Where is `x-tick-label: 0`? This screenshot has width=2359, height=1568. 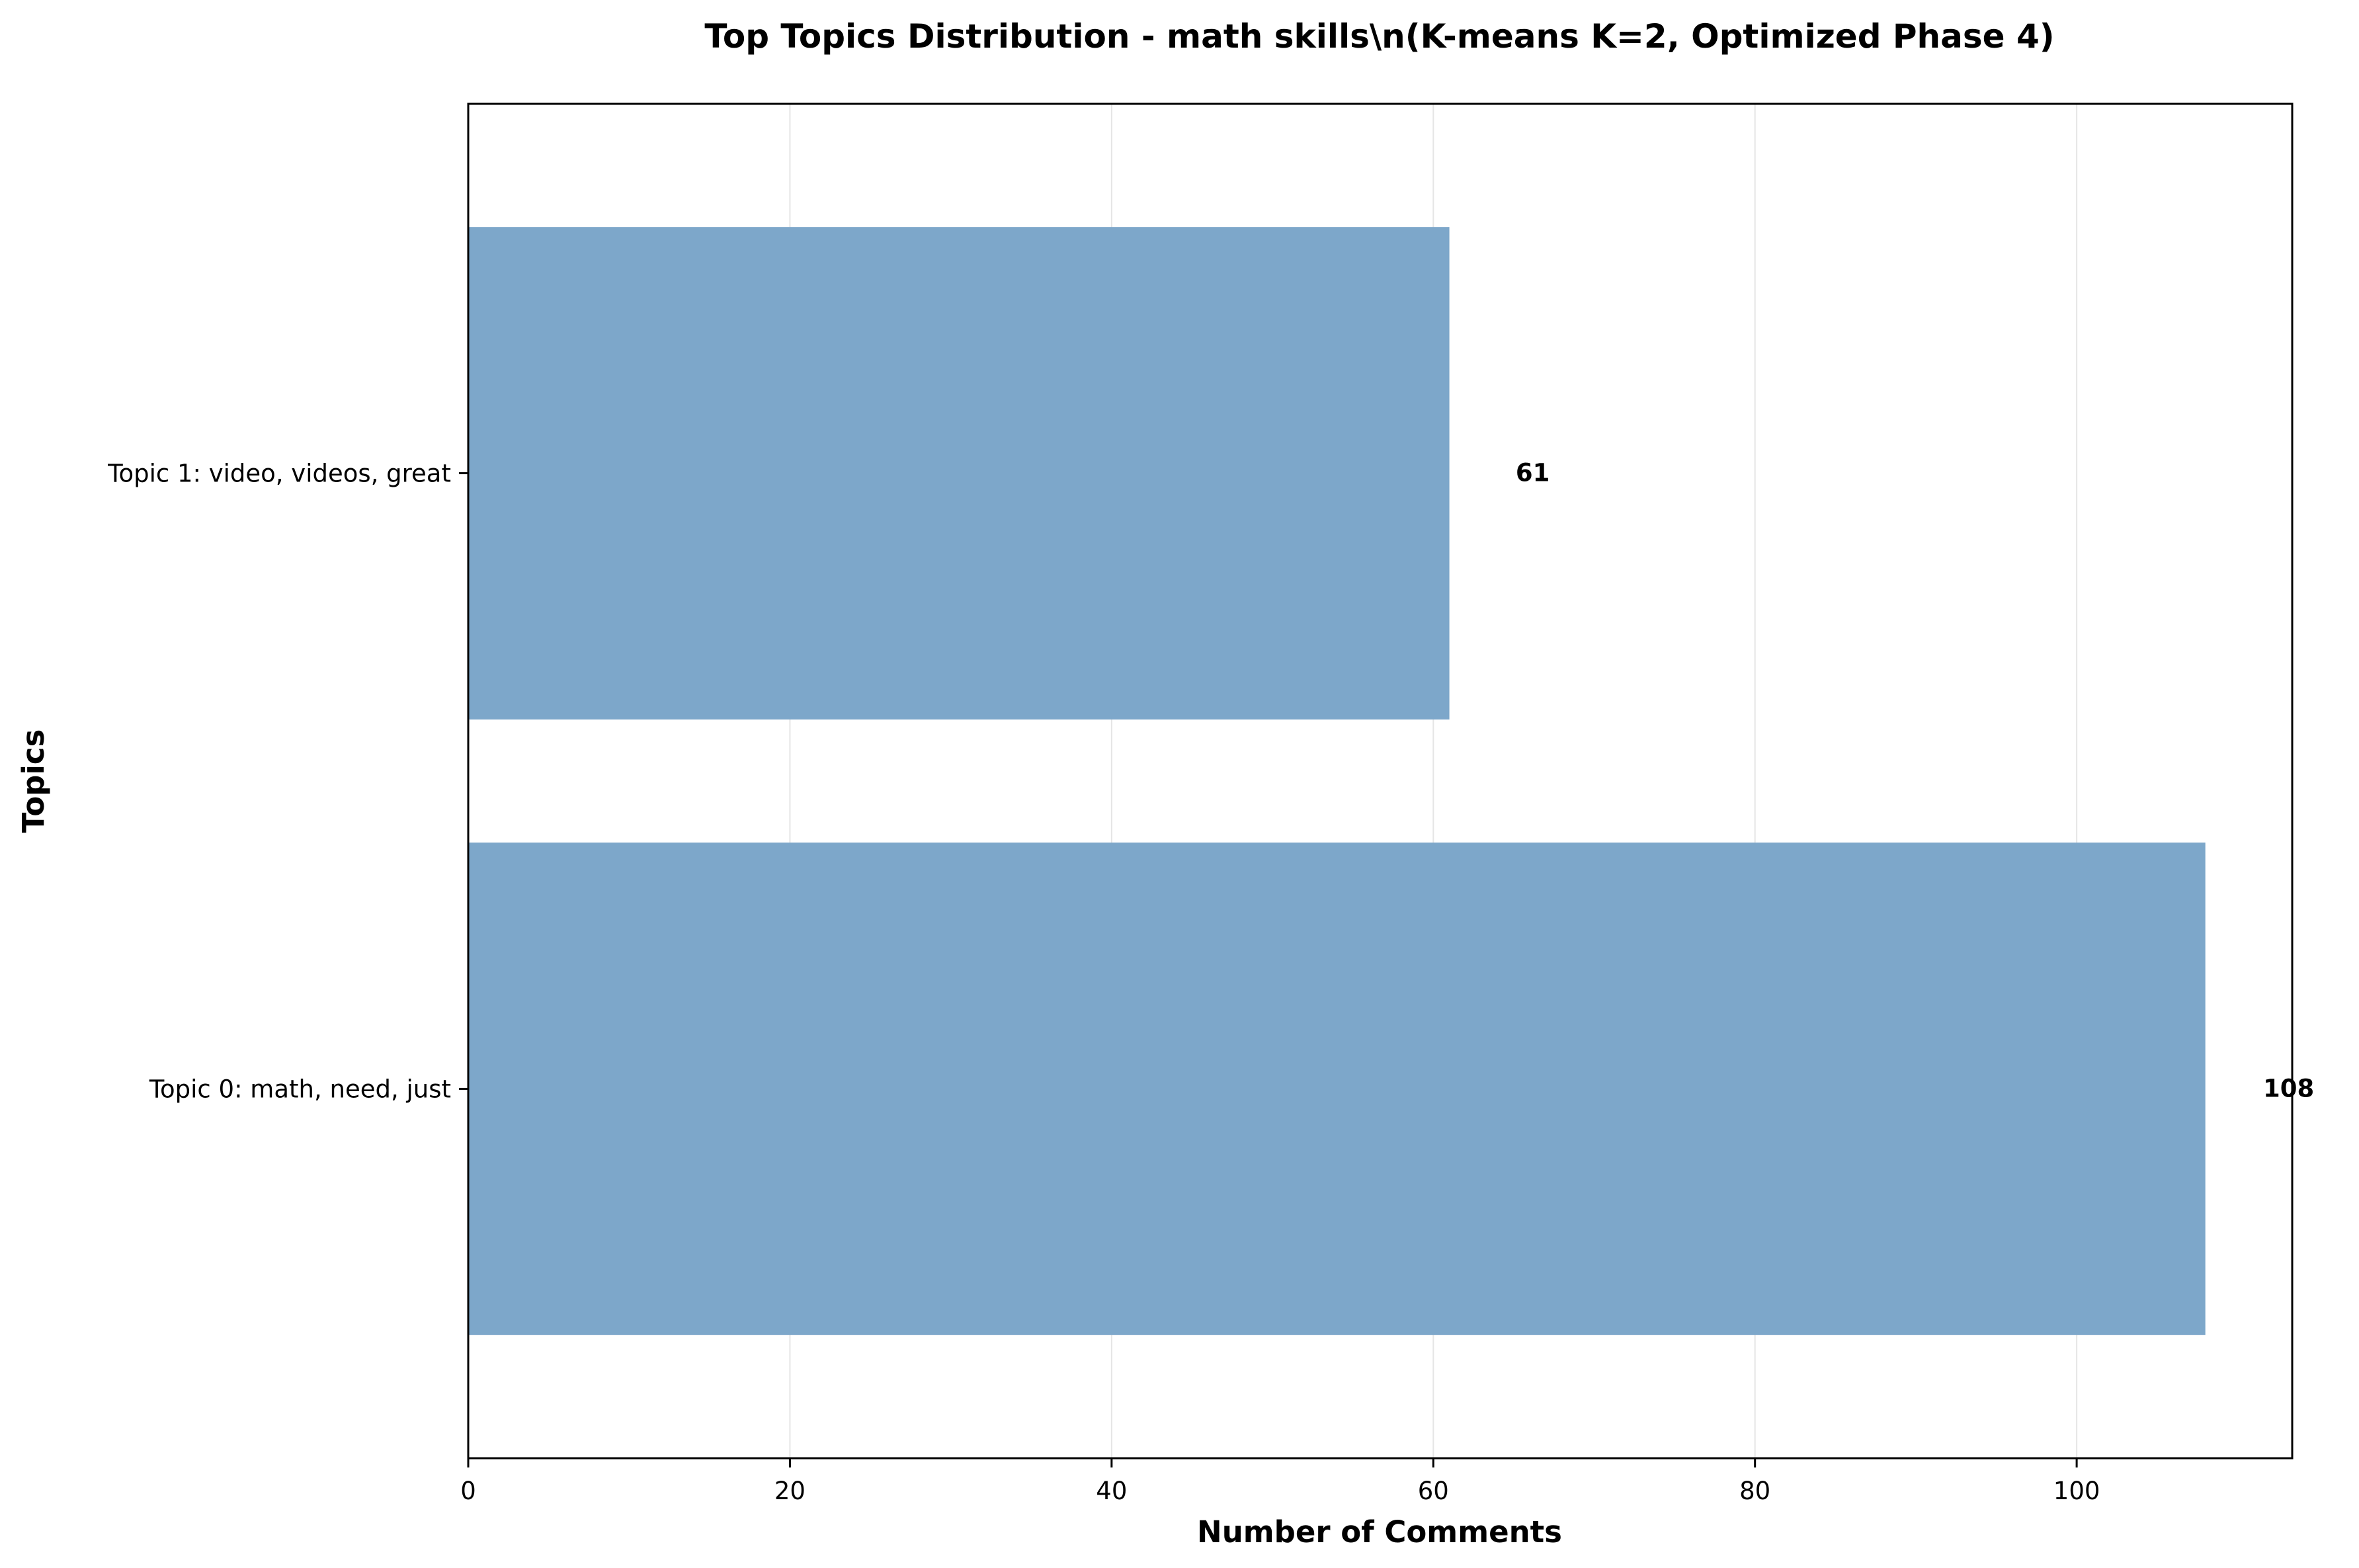 x-tick-label: 0 is located at coordinates (468, 1491).